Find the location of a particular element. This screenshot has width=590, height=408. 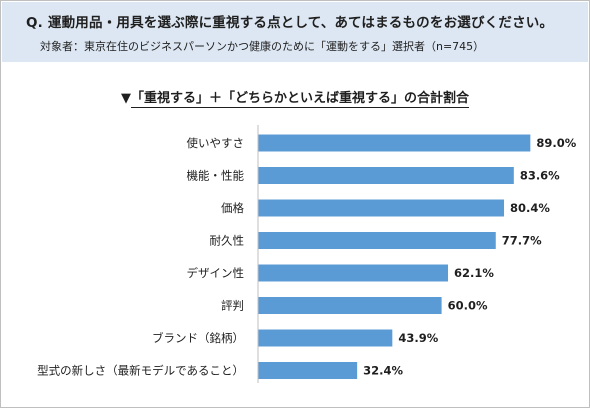

value-label: 89.0% is located at coordinates (556, 143).